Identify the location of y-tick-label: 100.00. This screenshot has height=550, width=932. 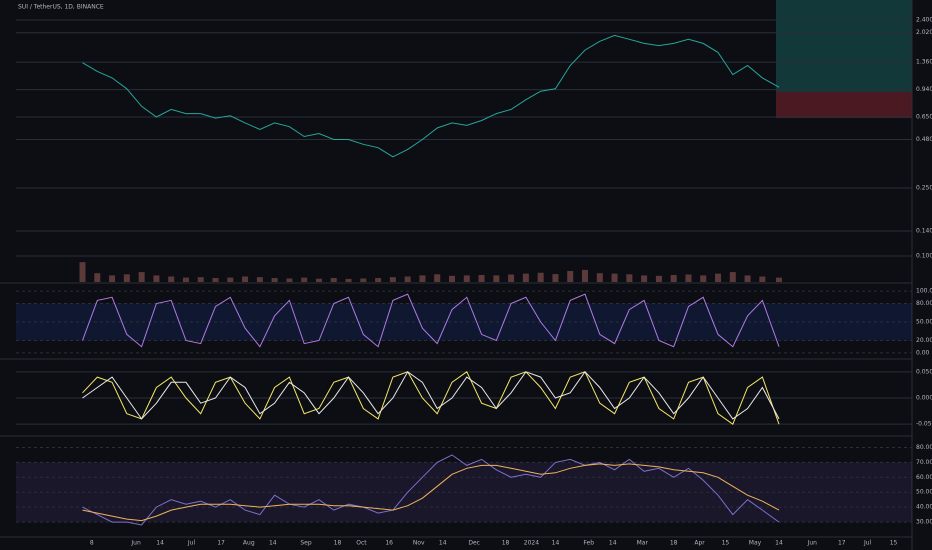
(924, 291).